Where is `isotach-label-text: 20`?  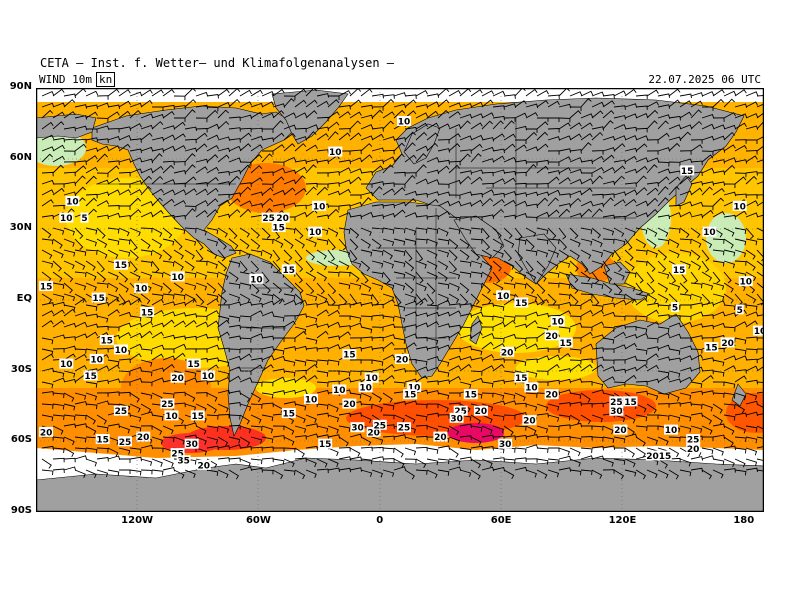 isotach-label-text: 20 is located at coordinates (349, 405).